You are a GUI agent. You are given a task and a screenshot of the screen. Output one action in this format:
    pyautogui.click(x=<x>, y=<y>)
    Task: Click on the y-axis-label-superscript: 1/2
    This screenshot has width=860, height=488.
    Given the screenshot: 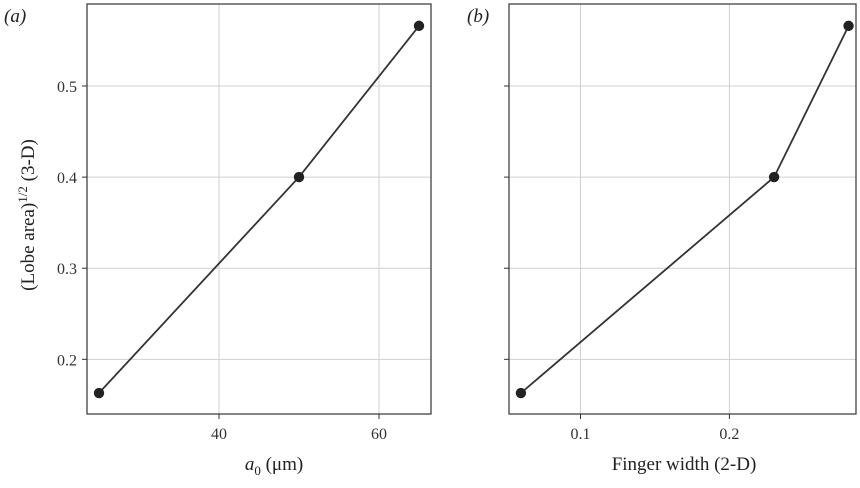 What is the action you would take?
    pyautogui.click(x=22, y=194)
    